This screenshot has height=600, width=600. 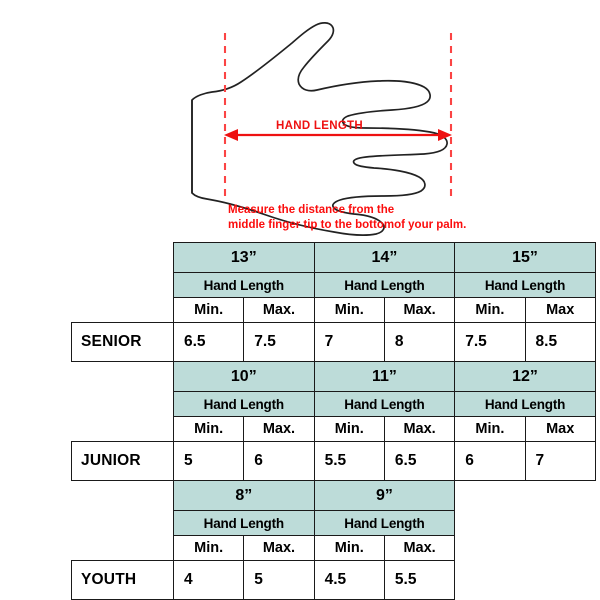 What do you see at coordinates (419, 580) in the screenshot?
I see `value-youth-3: 5.5` at bounding box center [419, 580].